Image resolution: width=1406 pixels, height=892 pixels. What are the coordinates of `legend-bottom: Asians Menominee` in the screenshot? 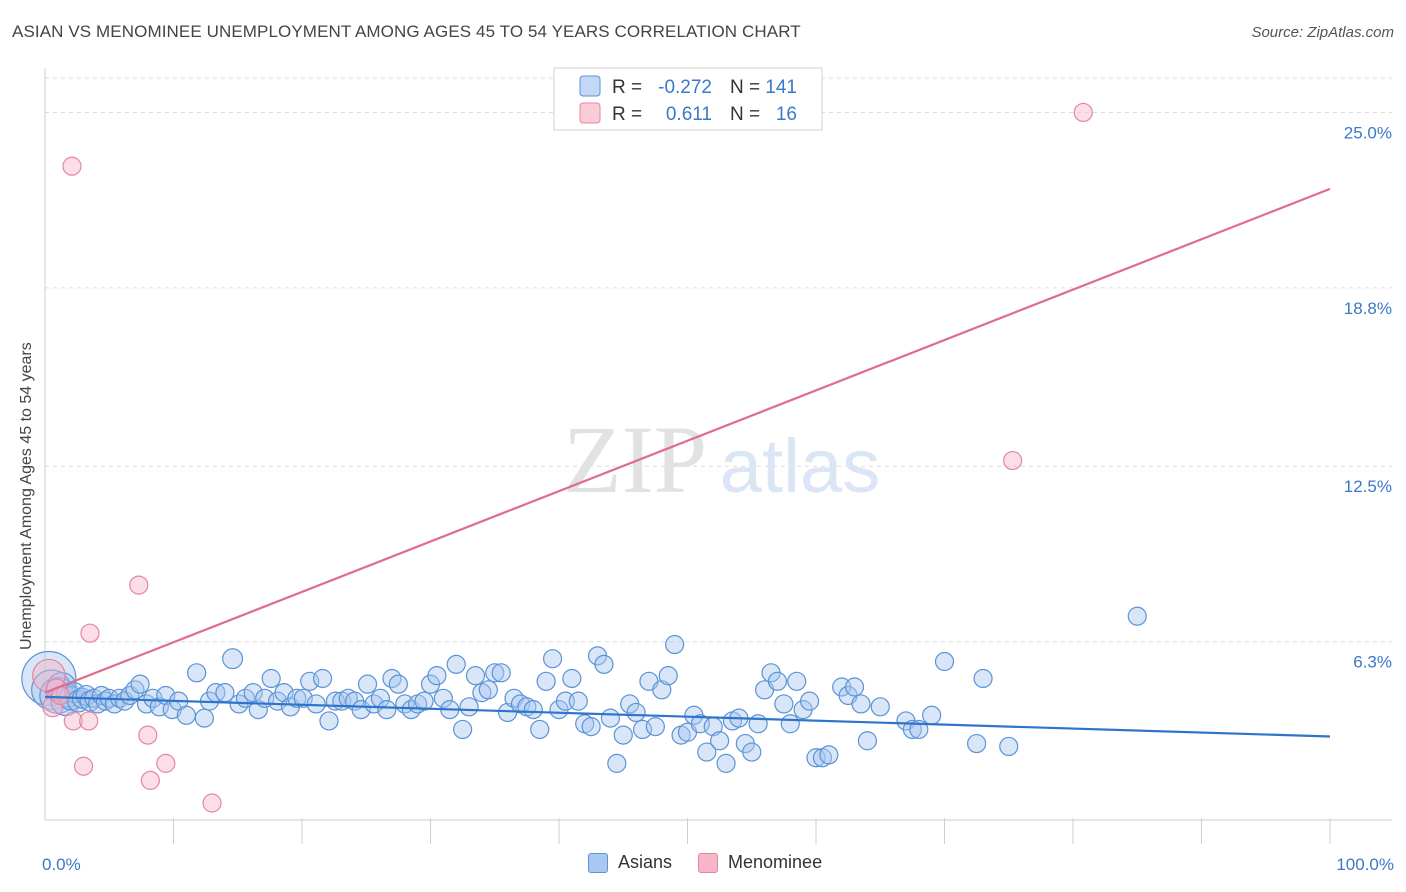 It's located at (718, 862).